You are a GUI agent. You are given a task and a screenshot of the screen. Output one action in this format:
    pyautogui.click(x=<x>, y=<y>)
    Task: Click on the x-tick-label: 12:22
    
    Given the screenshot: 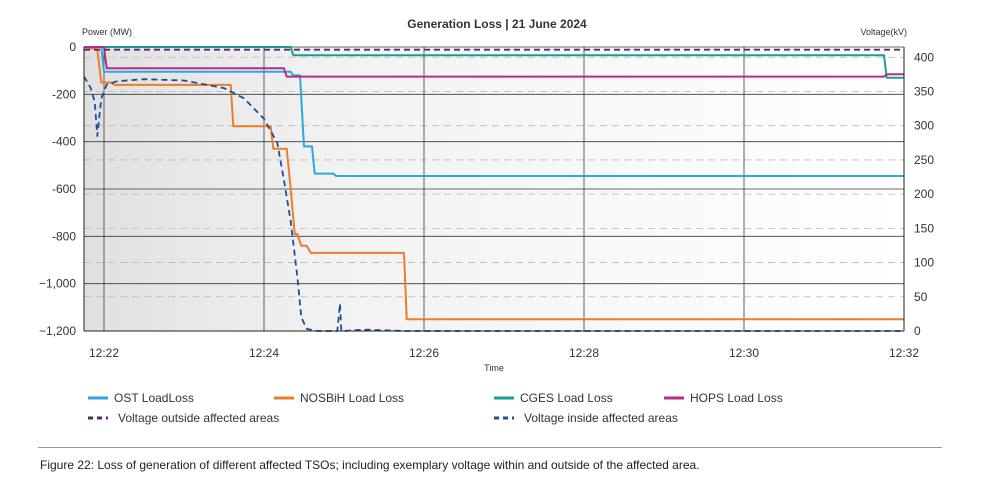 What is the action you would take?
    pyautogui.click(x=104, y=353)
    